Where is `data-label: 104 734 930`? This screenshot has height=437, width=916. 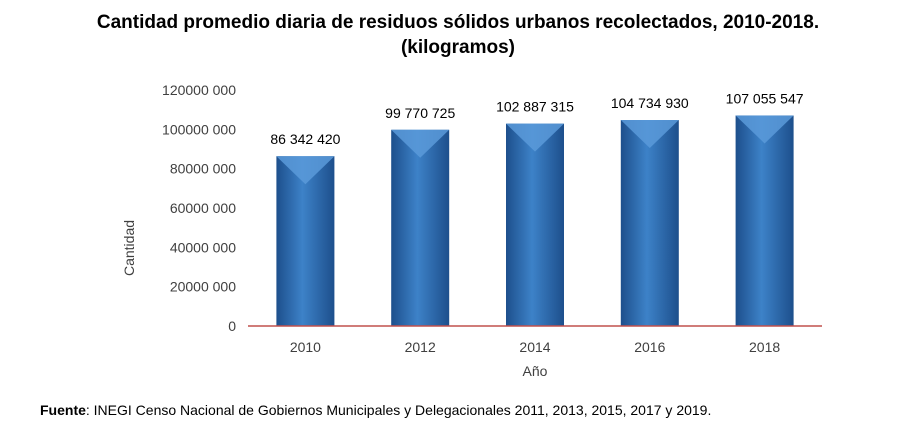 data-label: 104 734 930 is located at coordinates (650, 103).